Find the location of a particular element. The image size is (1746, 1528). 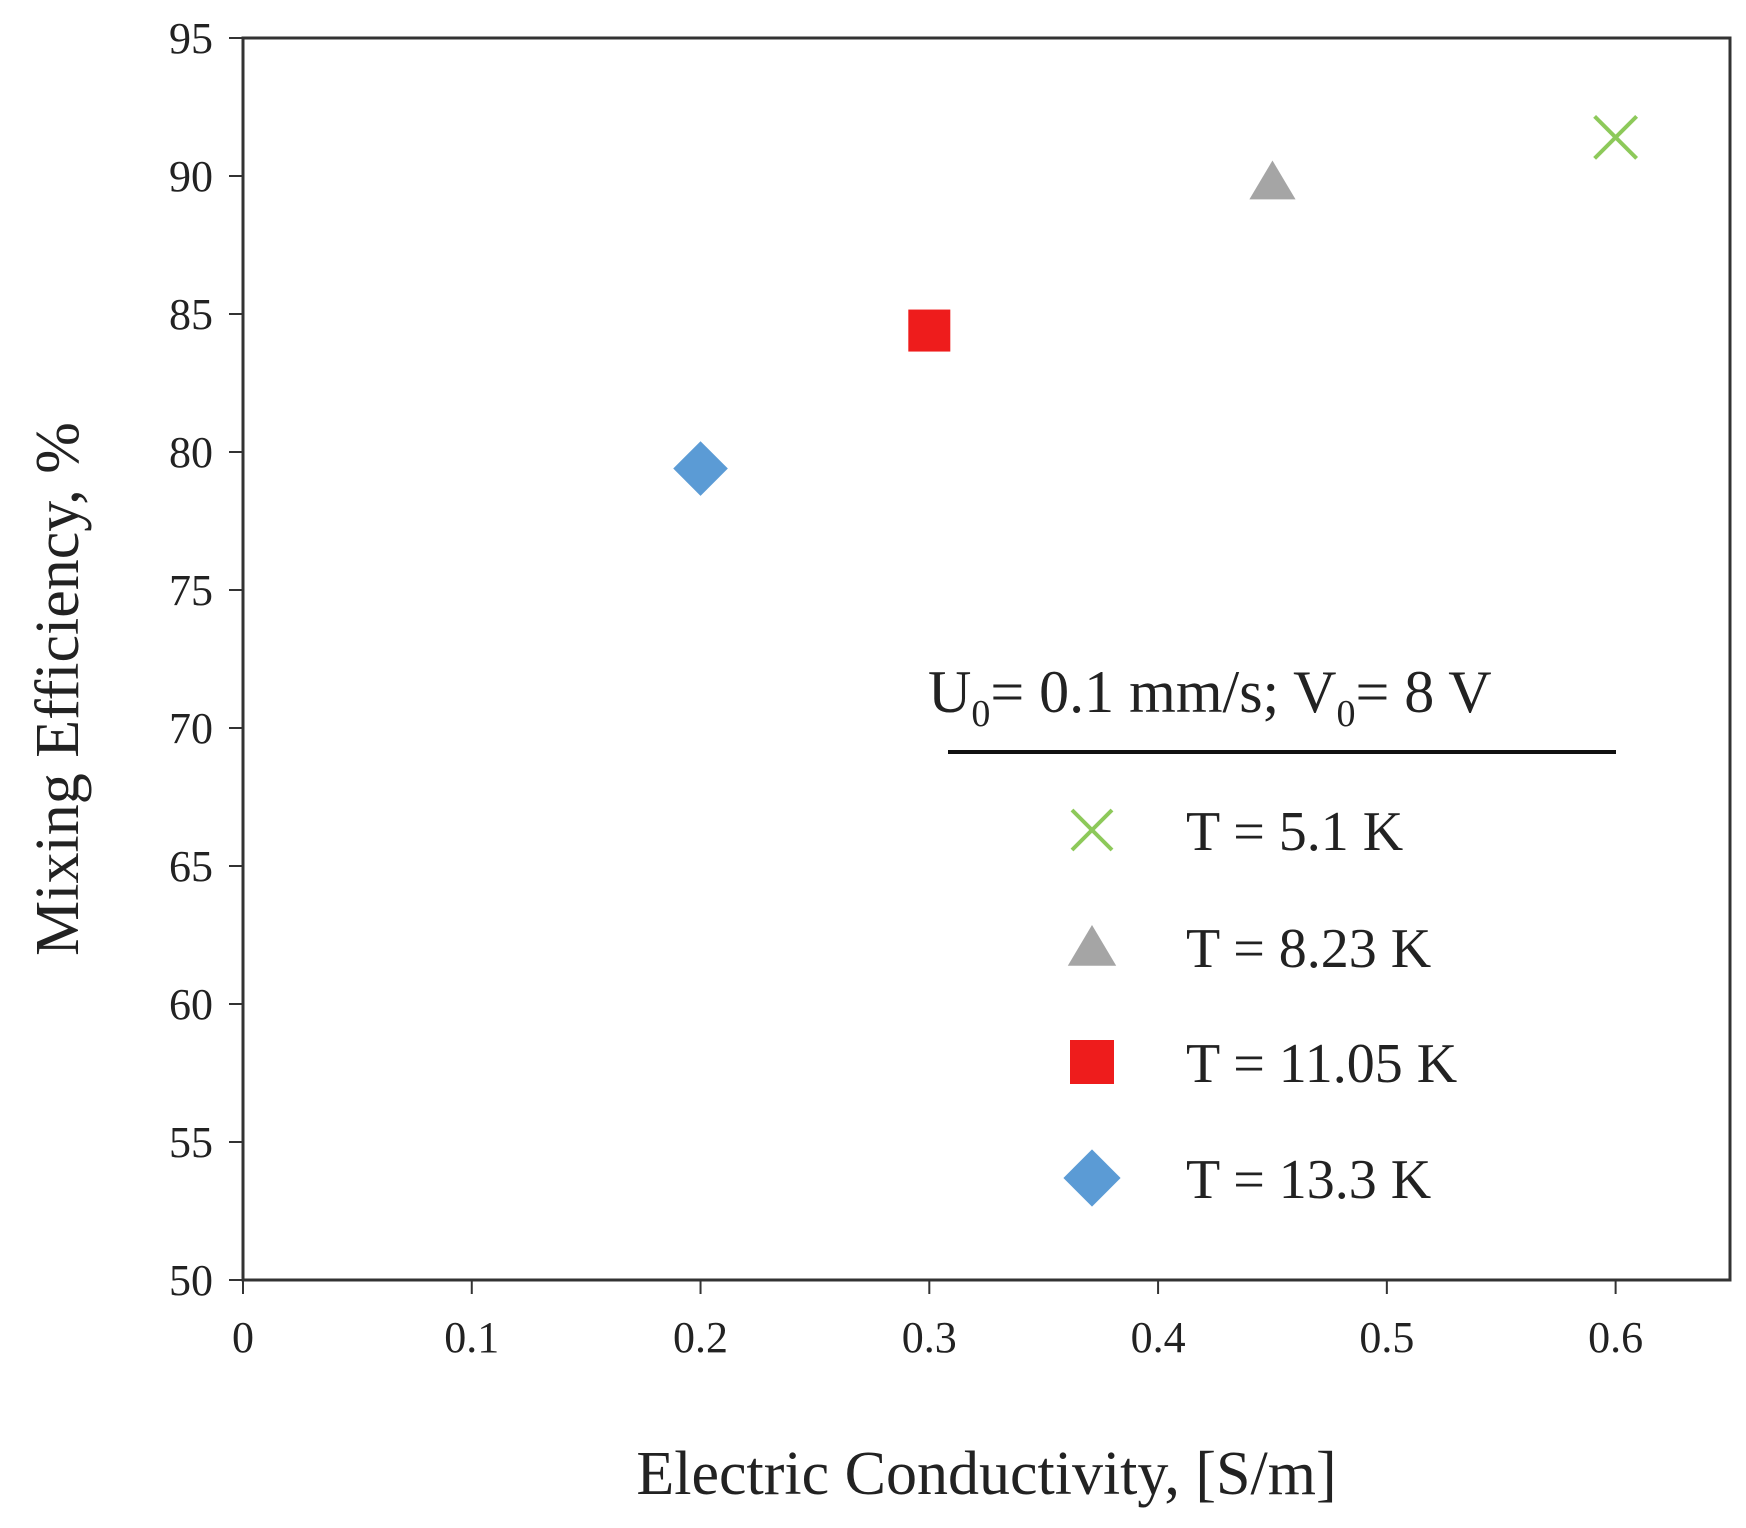

x-tick-label: 0 is located at coordinates (243, 1337).